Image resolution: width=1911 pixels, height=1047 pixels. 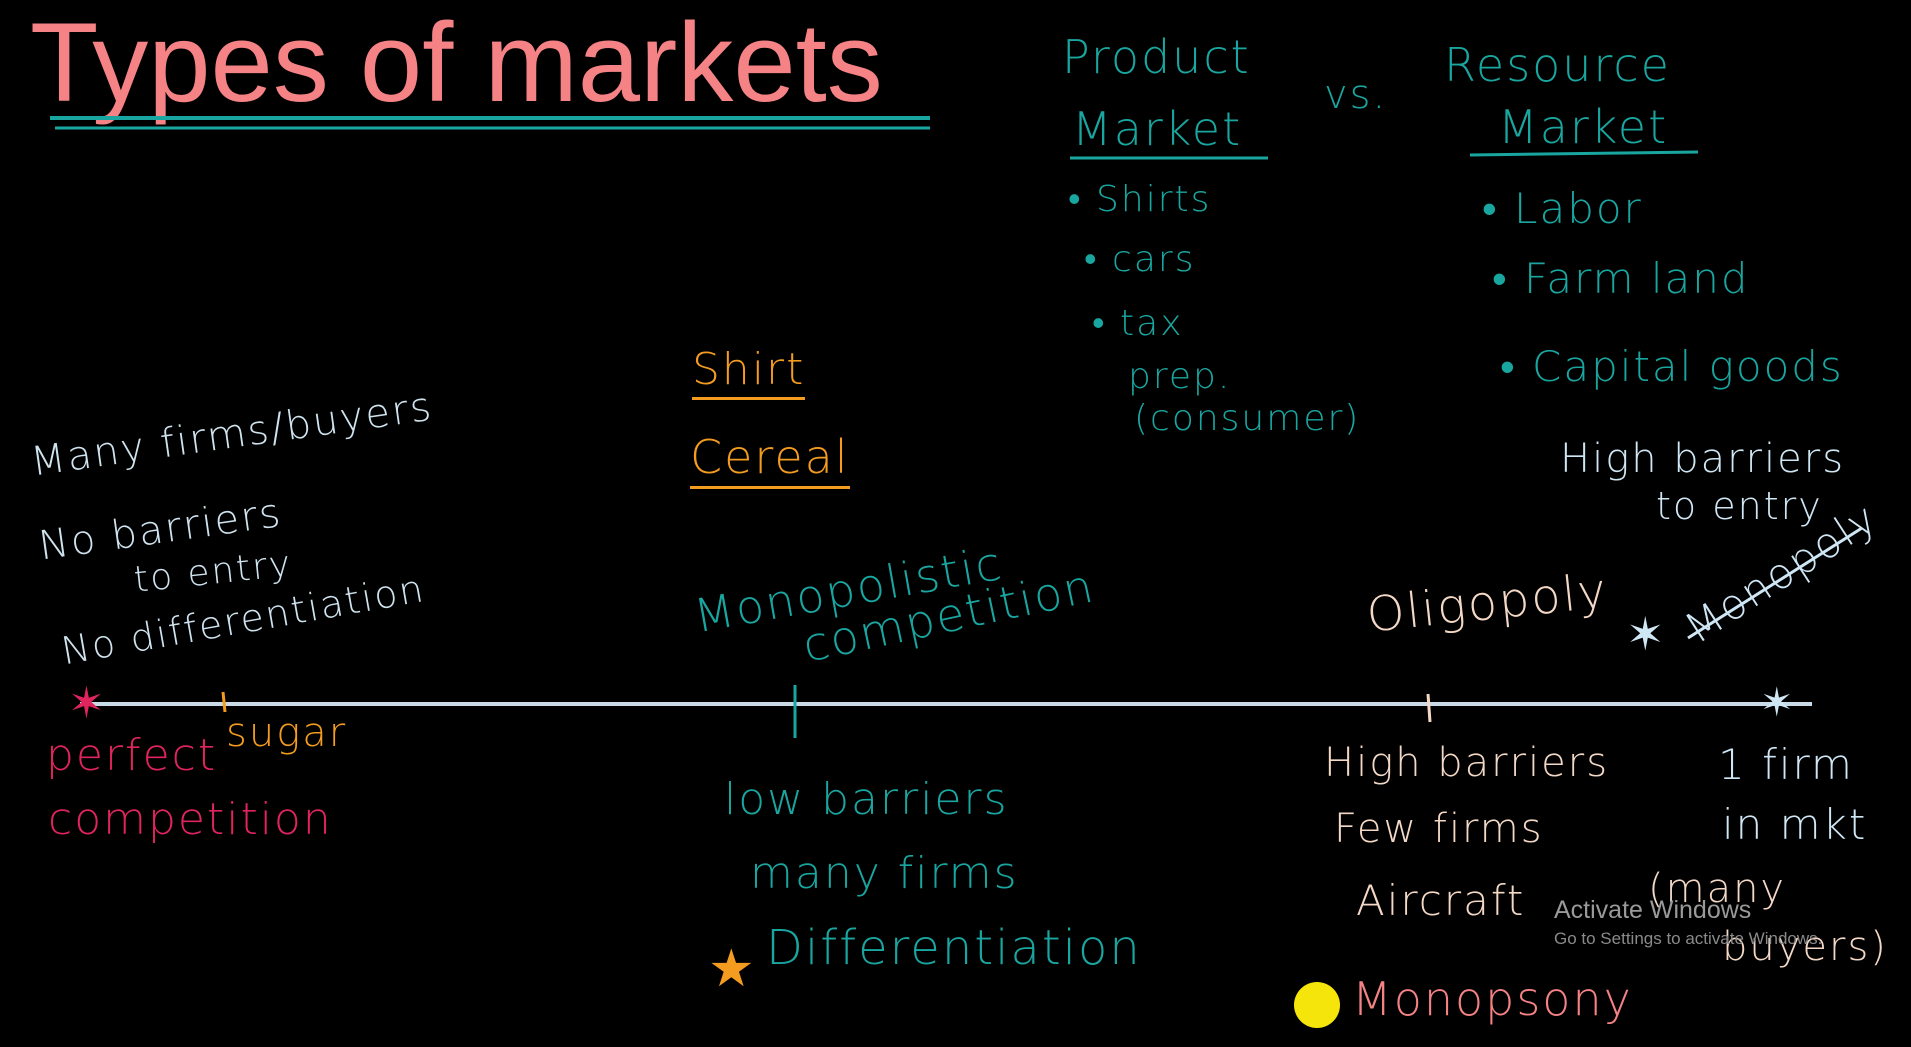 I want to click on perfect-competition-label-2: competition, so click(x=190, y=819).